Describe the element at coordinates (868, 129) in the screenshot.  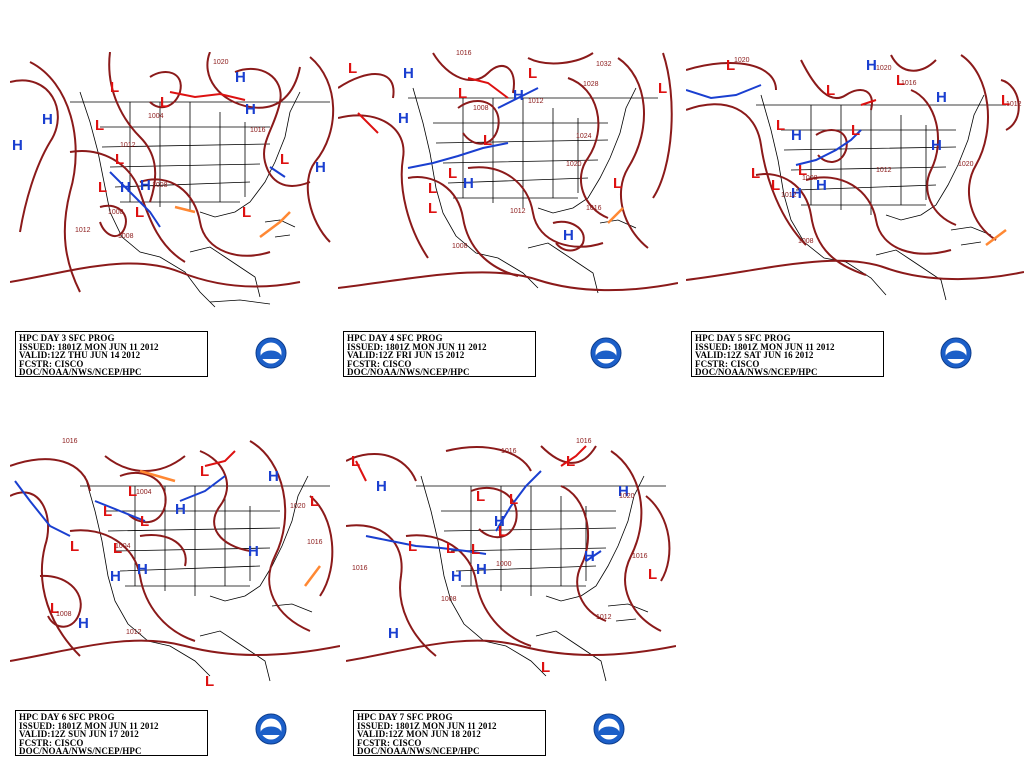
I see `pressure-centers: H H H H H H L L L L L L L L L` at that location.